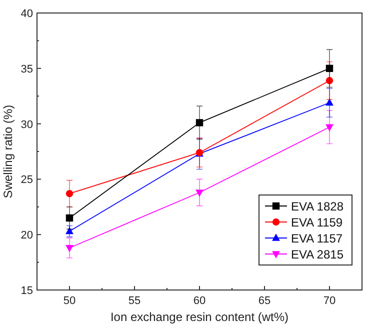 The height and width of the screenshot is (327, 365). I want to click on legend-label: EVA 1157, so click(317, 239).